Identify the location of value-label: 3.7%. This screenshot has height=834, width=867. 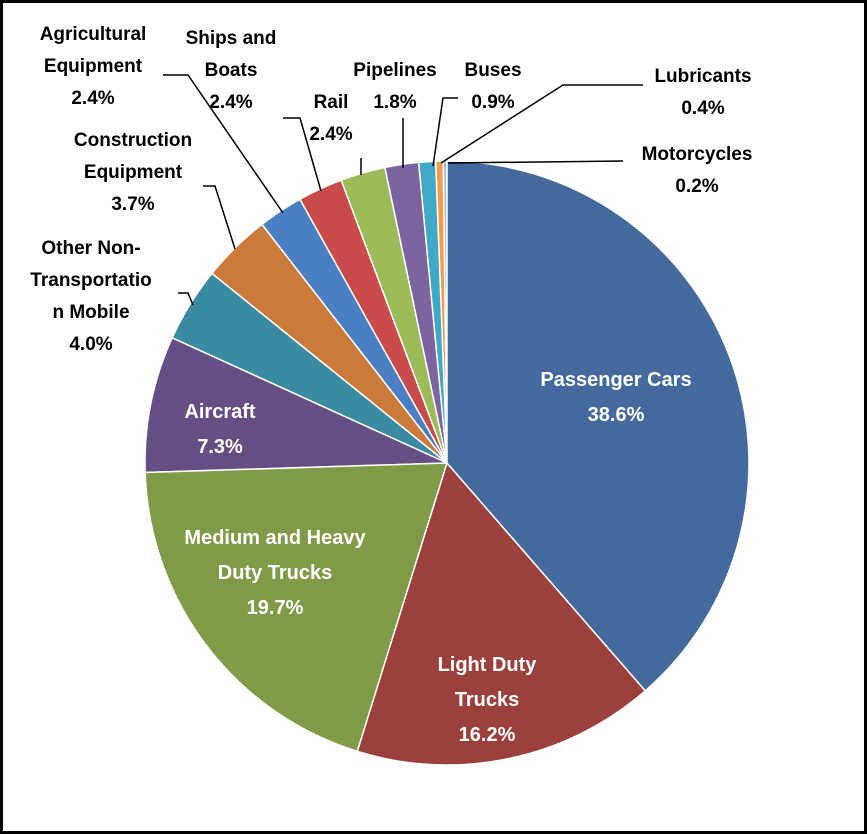
(133, 204).